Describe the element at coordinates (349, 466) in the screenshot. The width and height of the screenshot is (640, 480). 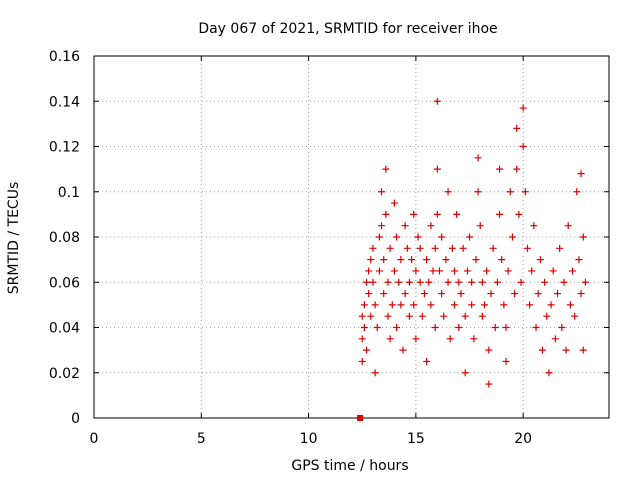
I see `x-axis-label: GPS time / hours` at that location.